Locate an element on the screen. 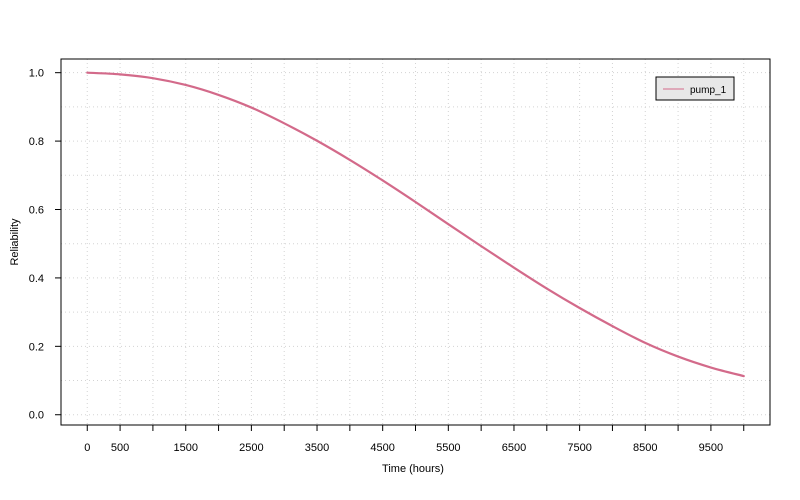  x-tick-label: 0 is located at coordinates (87, 448).